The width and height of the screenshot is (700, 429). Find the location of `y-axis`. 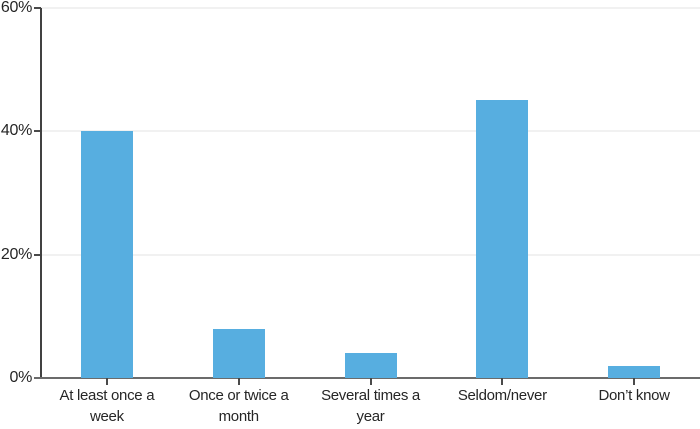

y-axis is located at coordinates (41, 193).